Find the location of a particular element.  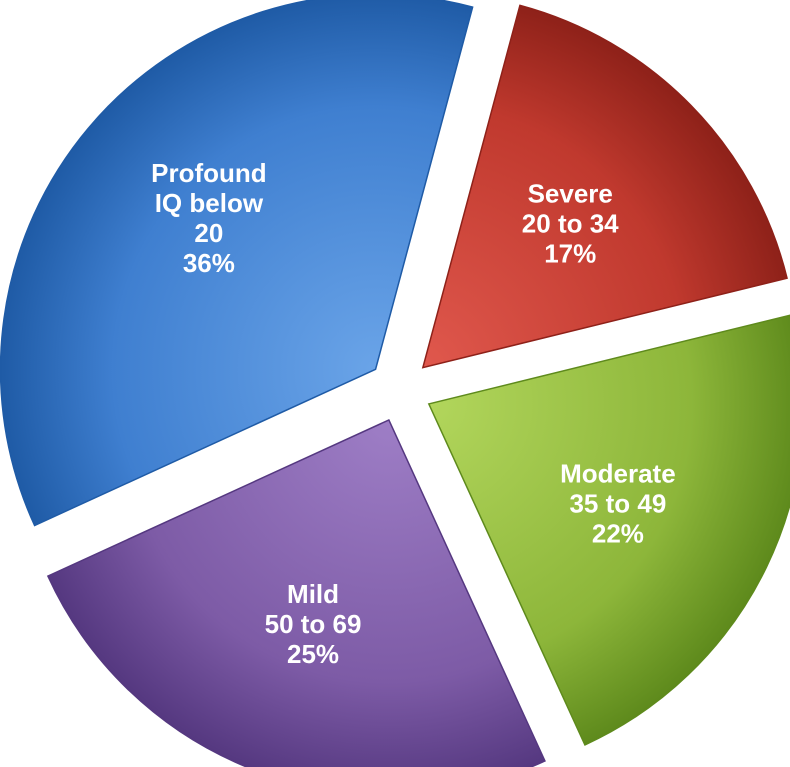

slice-label-range: 35 to 49 is located at coordinates (617, 504).